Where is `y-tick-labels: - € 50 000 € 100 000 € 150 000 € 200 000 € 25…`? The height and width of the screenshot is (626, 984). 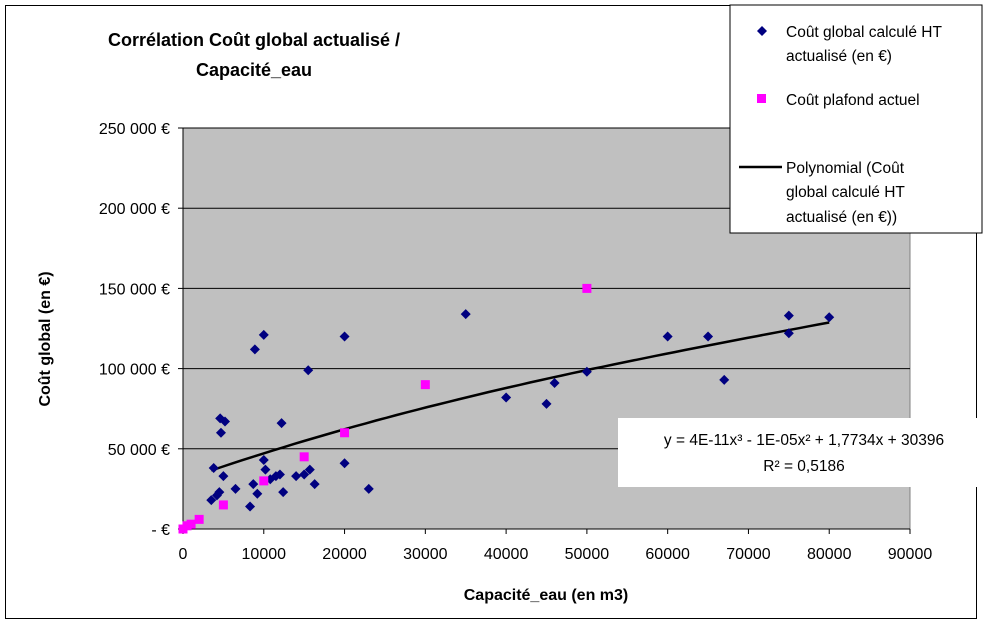 y-tick-labels: - € 50 000 € 100 000 € 150 000 € 200 000 € 25… is located at coordinates (134, 330).